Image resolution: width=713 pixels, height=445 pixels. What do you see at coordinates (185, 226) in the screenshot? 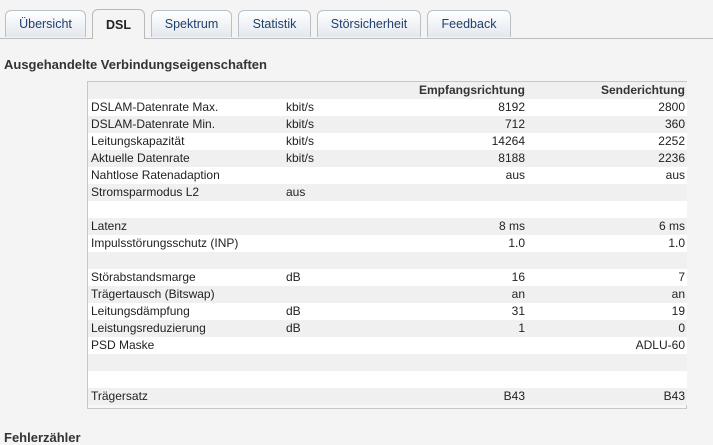
I see `row-label: Latenz` at bounding box center [185, 226].